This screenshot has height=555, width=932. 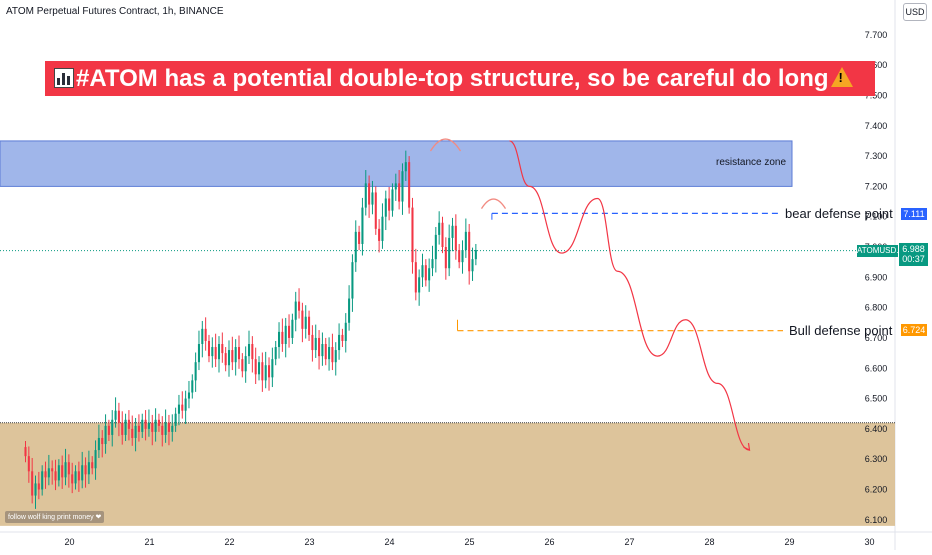 What do you see at coordinates (880, 251) in the screenshot?
I see `symbol-tag: ATOMUSD.P` at bounding box center [880, 251].